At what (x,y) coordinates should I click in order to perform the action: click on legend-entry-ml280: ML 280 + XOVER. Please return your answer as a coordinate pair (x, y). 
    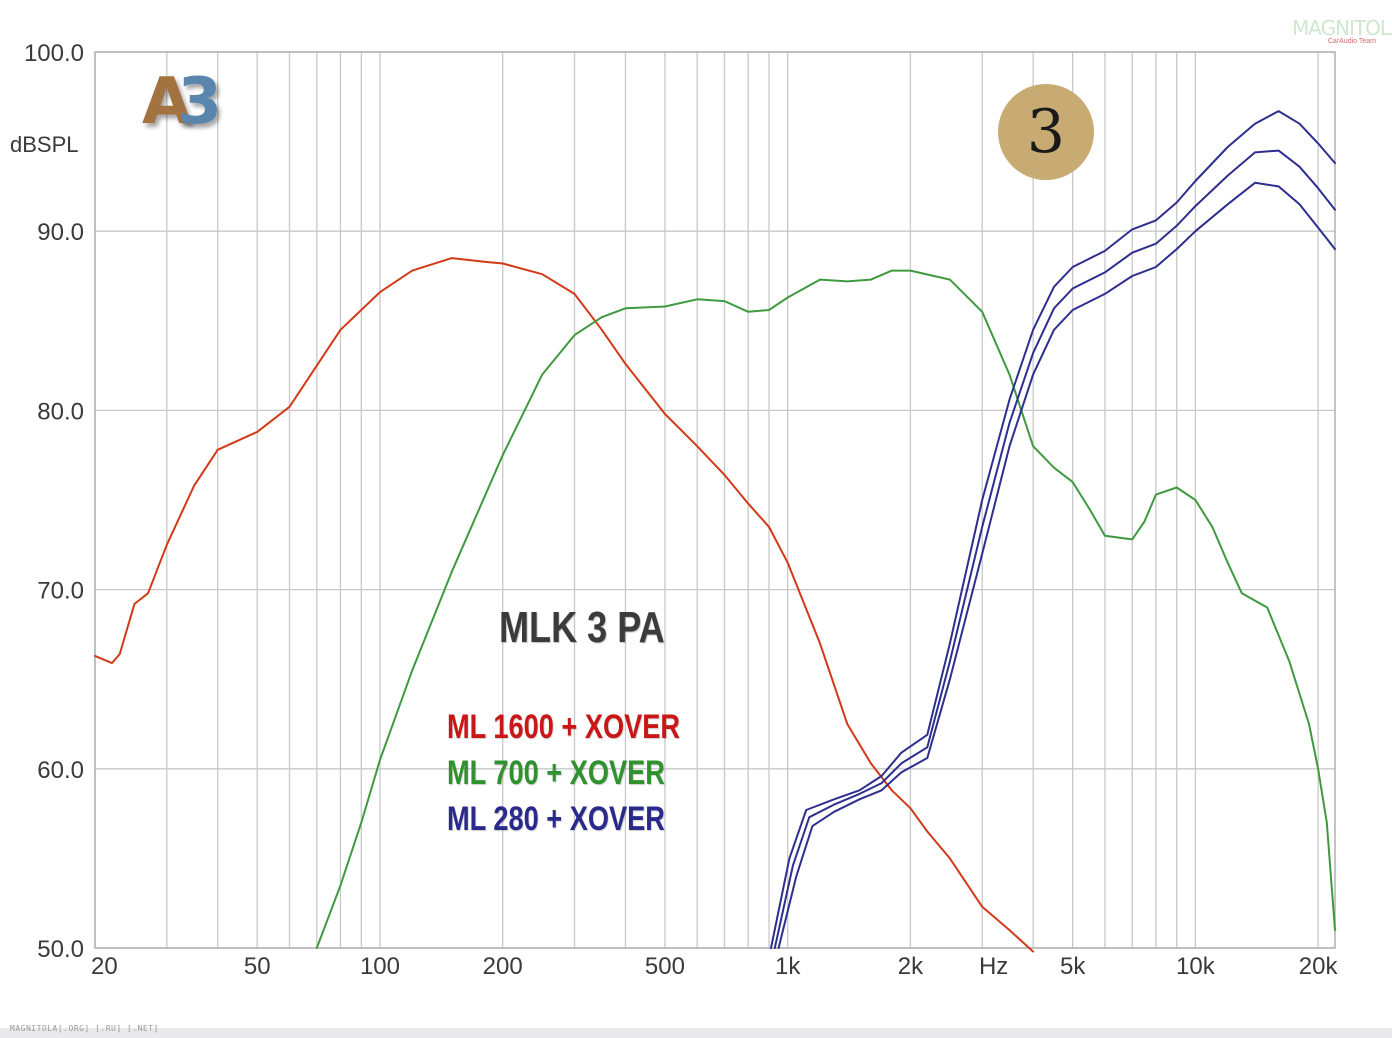
    Looking at the image, I should click on (556, 819).